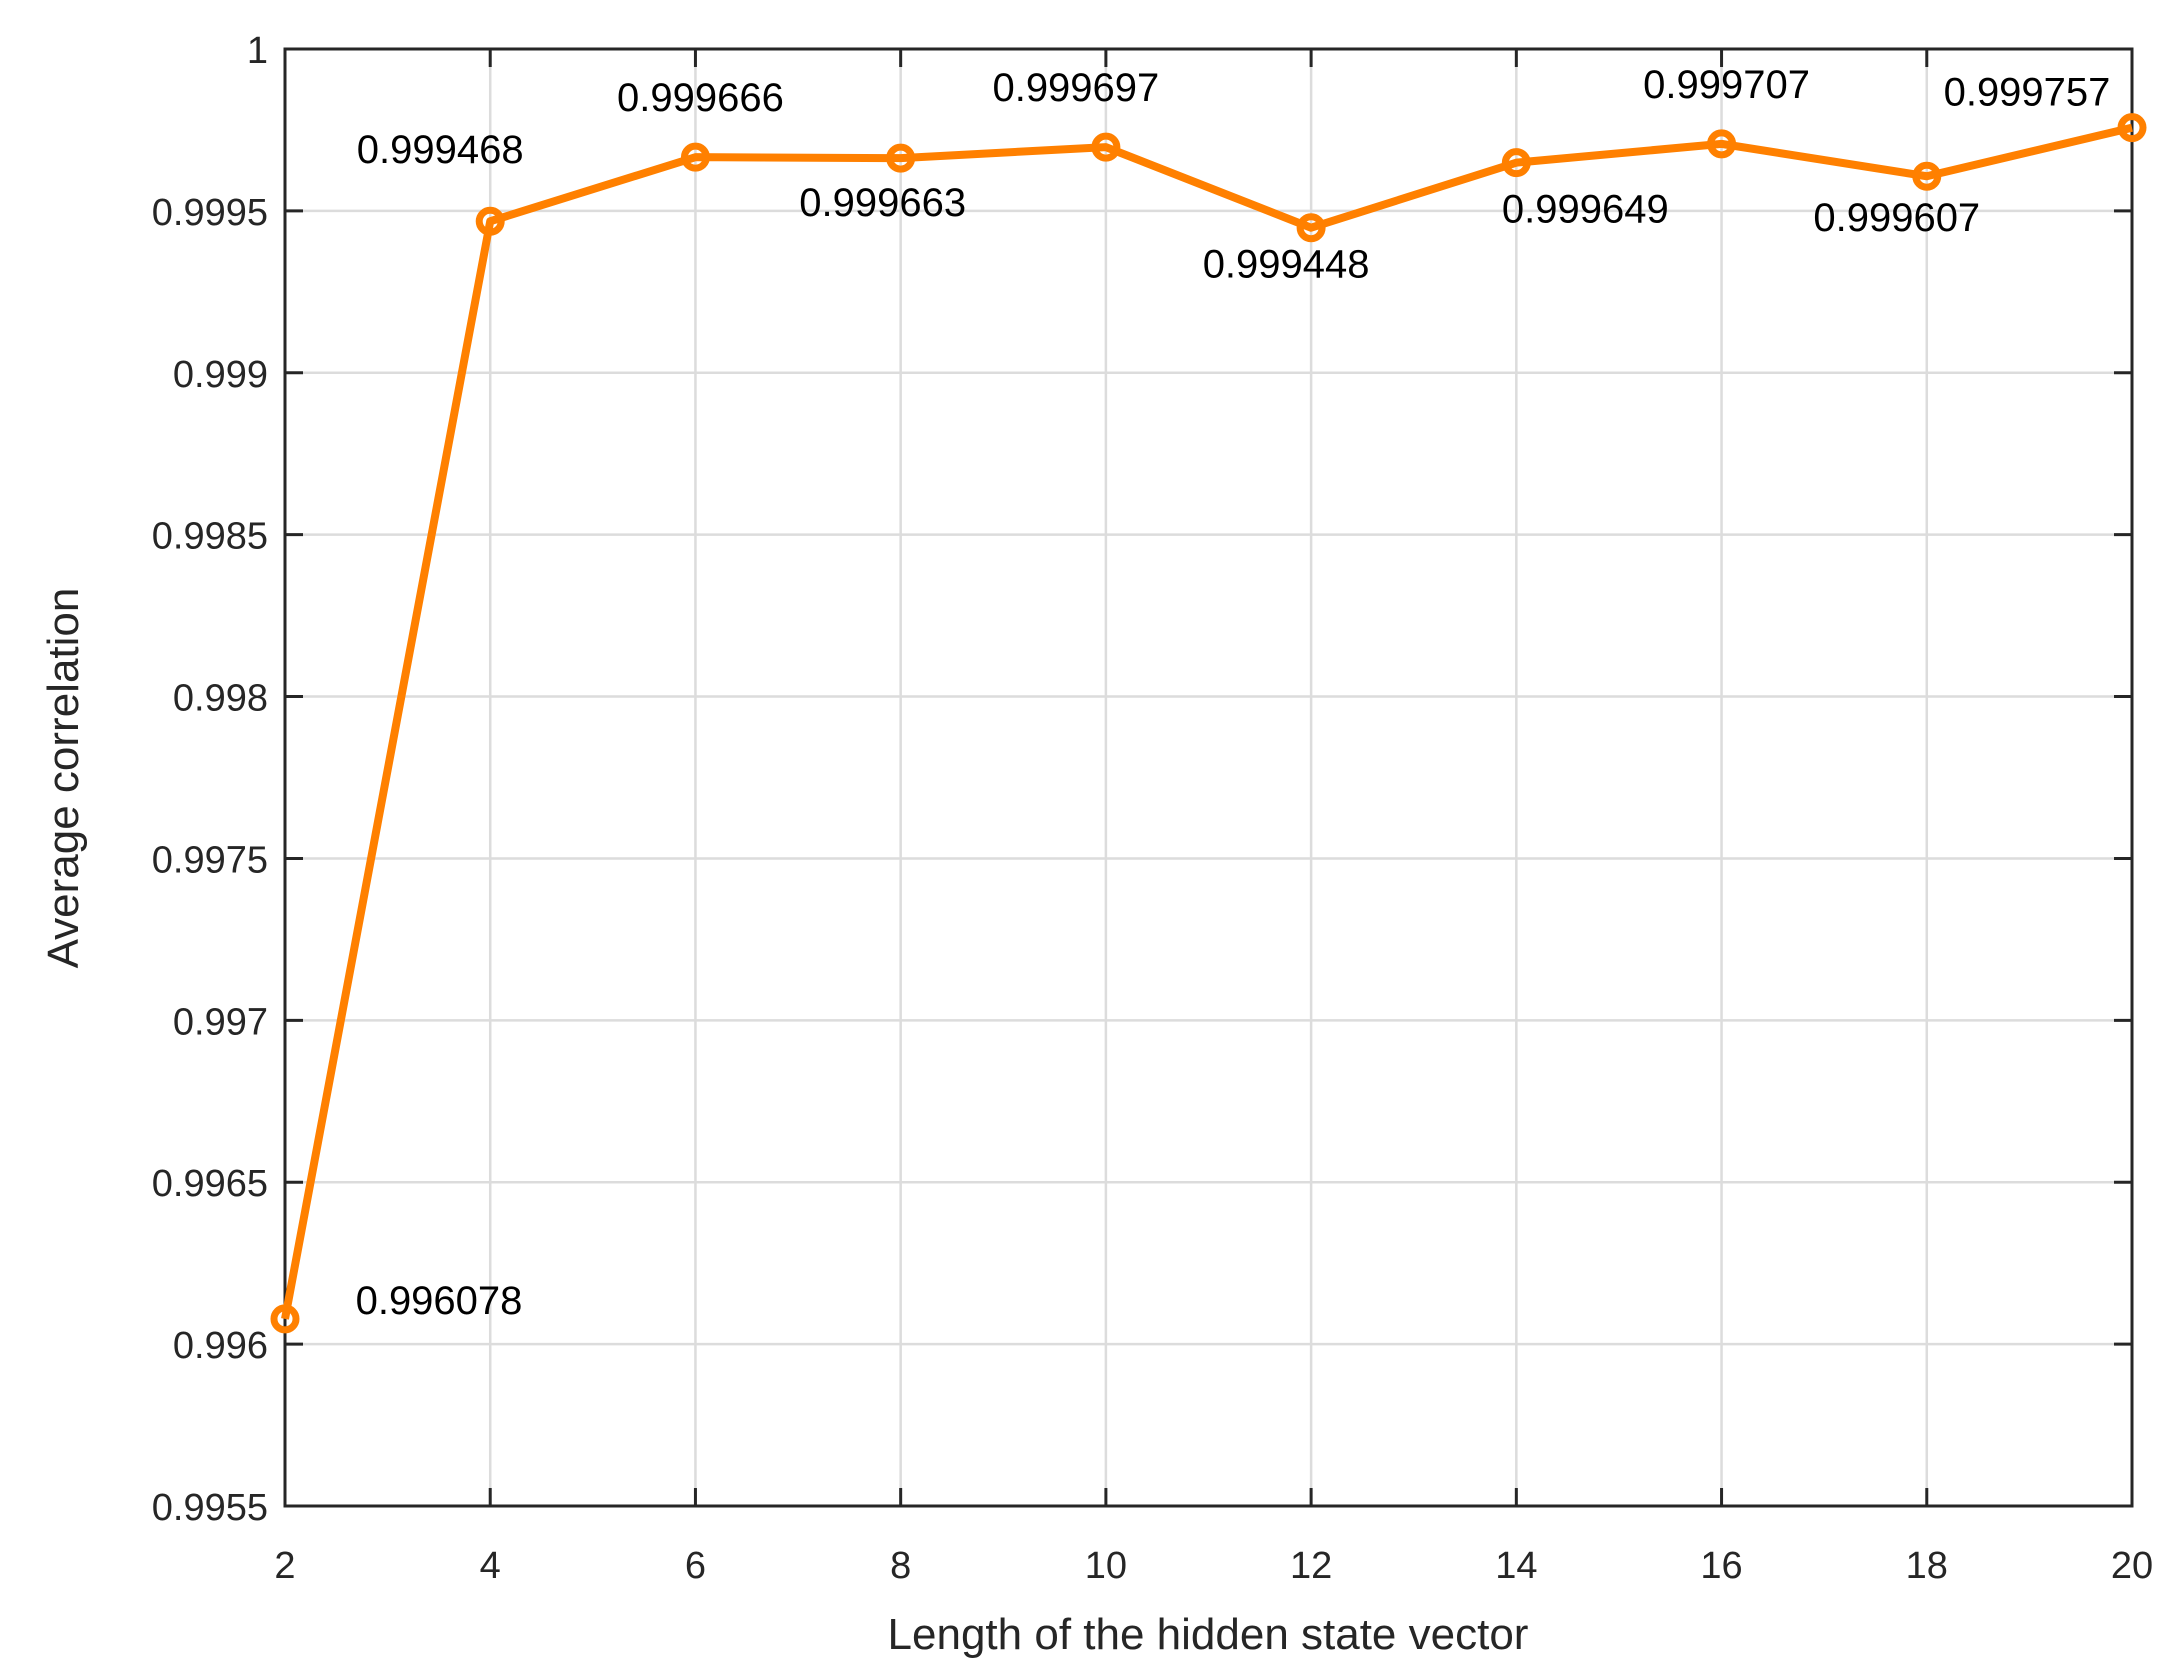 The height and width of the screenshot is (1675, 2182). Describe the element at coordinates (210, 1184) in the screenshot. I see `y-tick-label: 0.9965` at that location.